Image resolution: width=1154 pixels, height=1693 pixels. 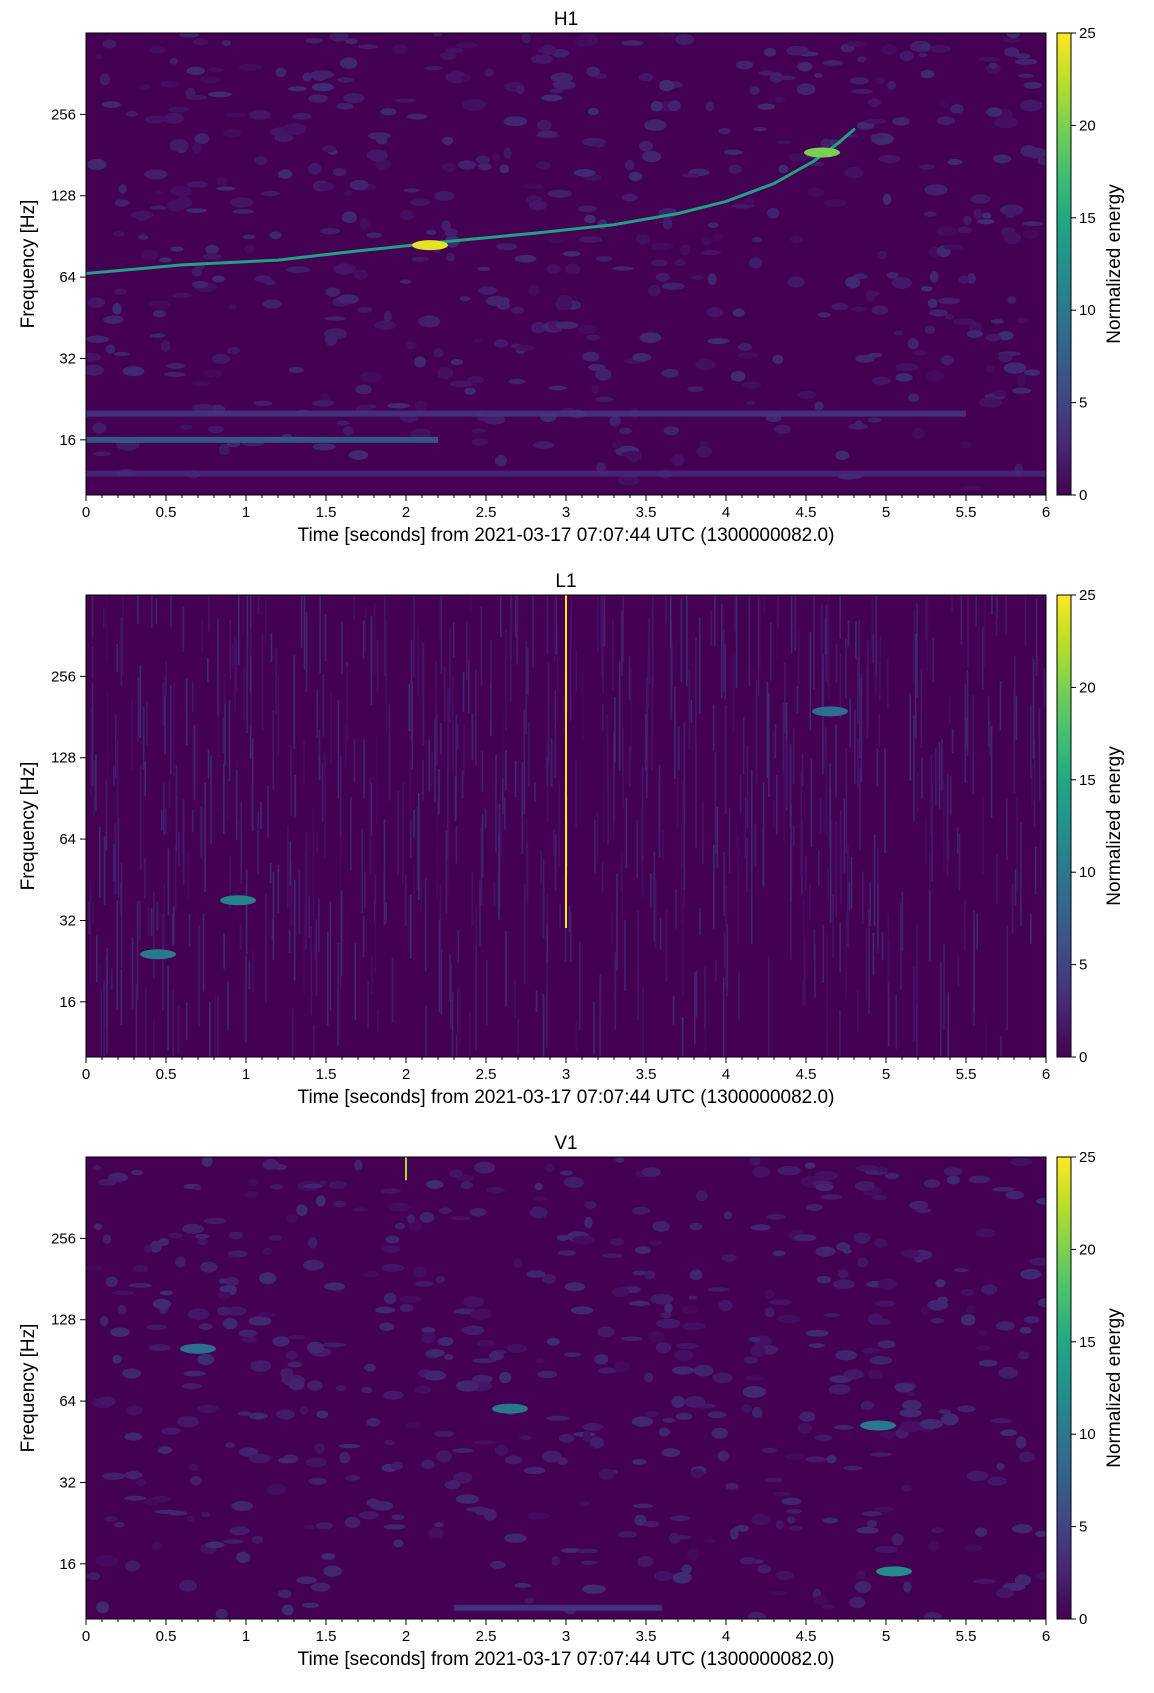 What do you see at coordinates (67, 1401) in the screenshot?
I see `y-tick-label: 64` at bounding box center [67, 1401].